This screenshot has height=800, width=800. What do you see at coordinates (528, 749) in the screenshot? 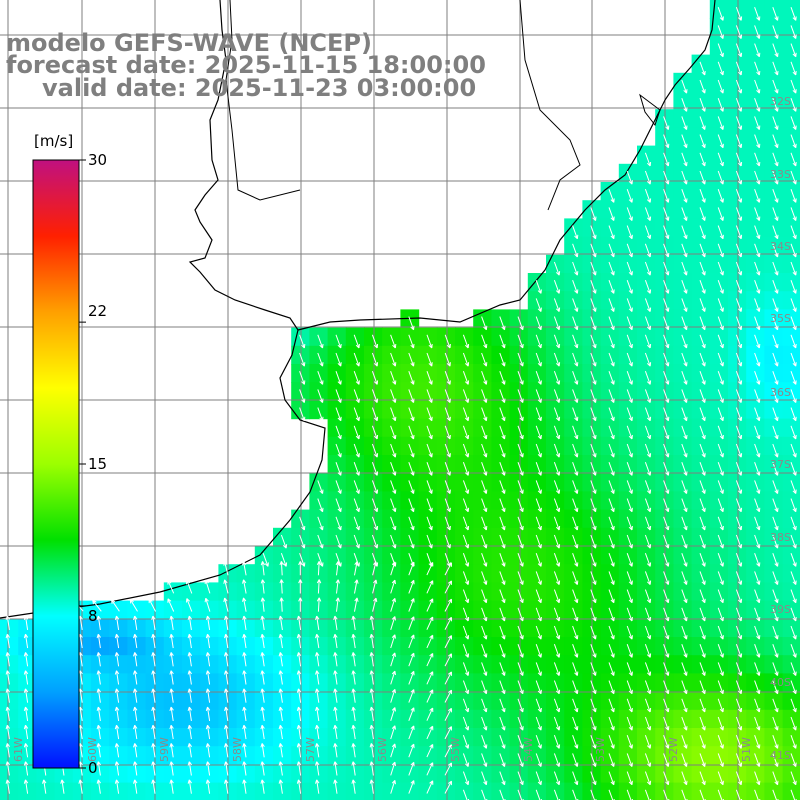
I see `lon-label: 54W` at bounding box center [528, 749].